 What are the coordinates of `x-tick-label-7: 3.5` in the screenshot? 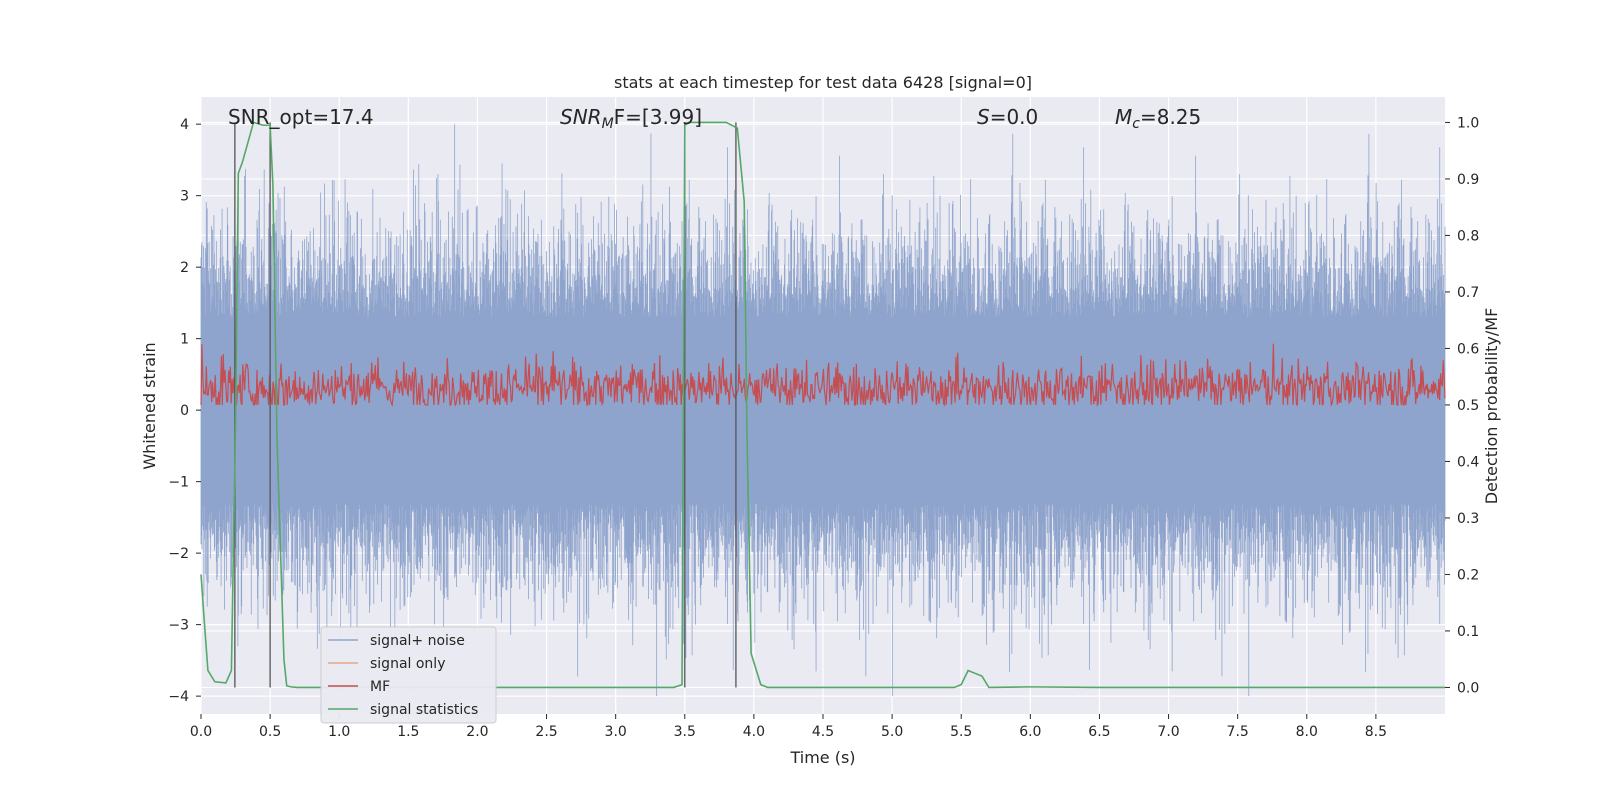 It's located at (685, 732).